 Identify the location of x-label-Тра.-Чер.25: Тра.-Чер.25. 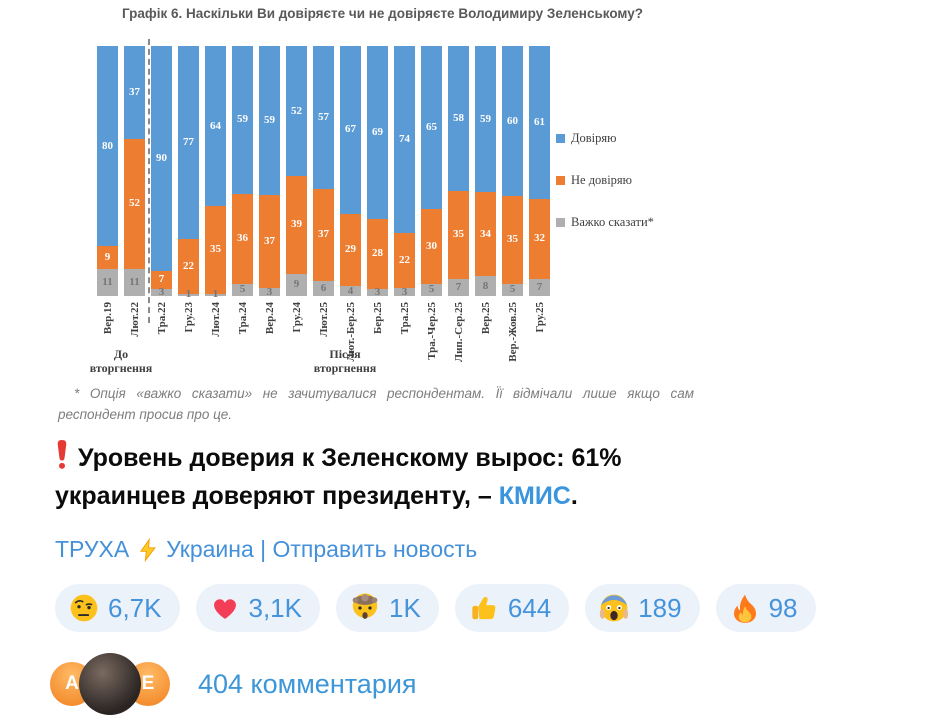
(431, 331).